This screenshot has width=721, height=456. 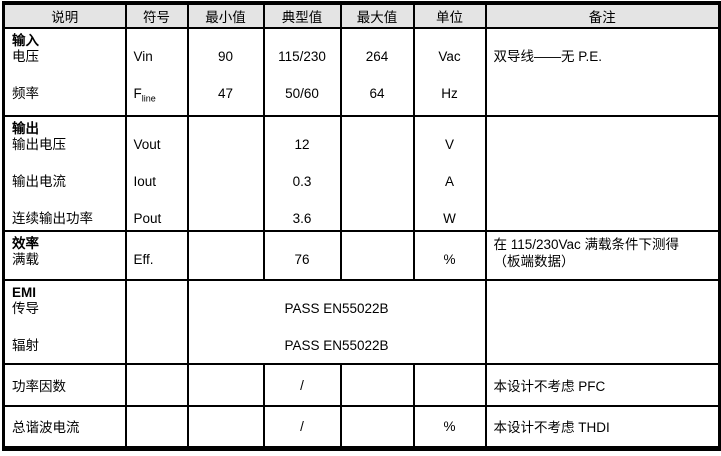 I want to click on eff-unit-cell: %, so click(x=449, y=255).